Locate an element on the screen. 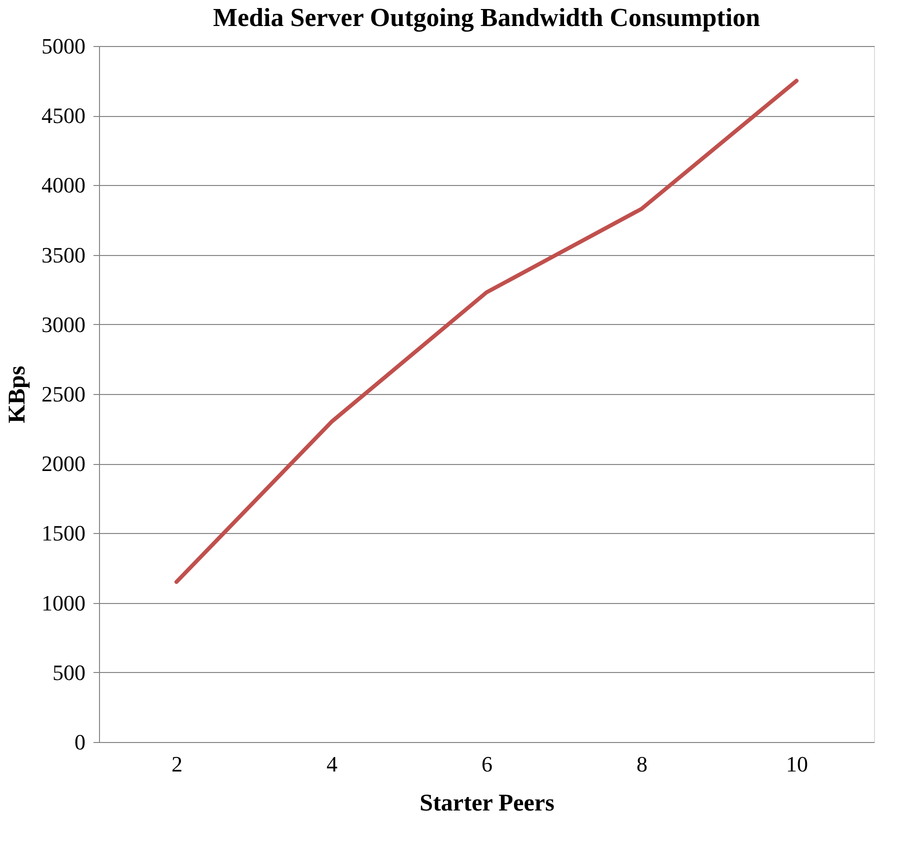  y-tick-label: 1500 is located at coordinates (64, 533).